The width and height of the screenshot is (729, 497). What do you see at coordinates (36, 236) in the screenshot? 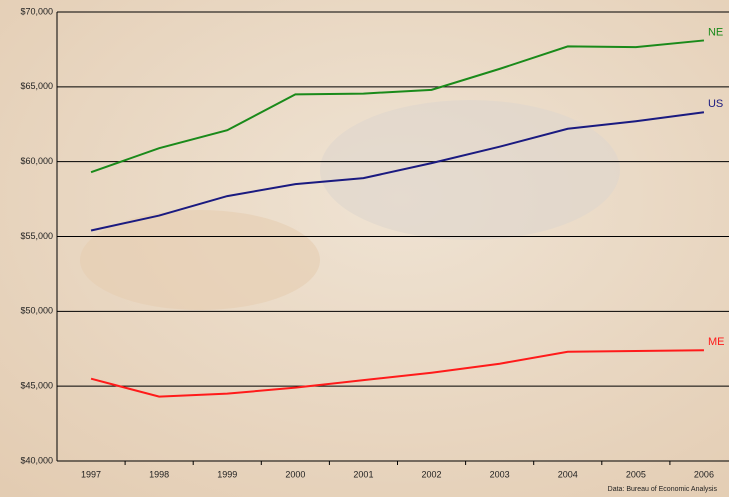
I see `y-tick-label: $55,000` at bounding box center [36, 236].